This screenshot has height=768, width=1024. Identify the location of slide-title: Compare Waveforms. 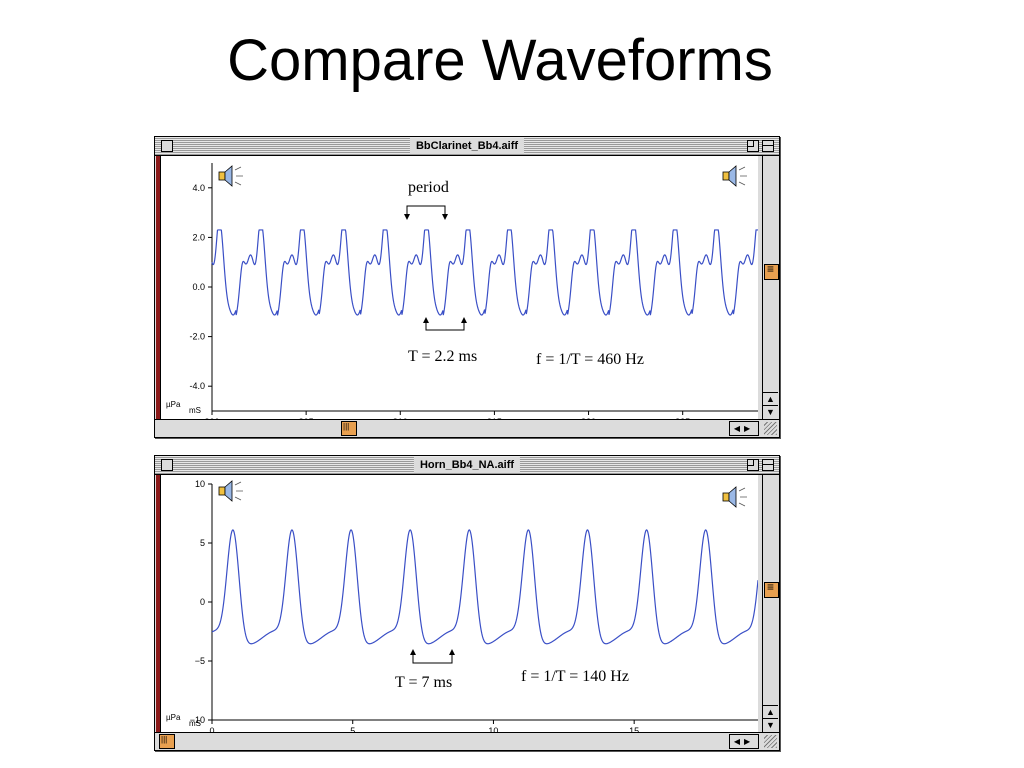
(500, 60).